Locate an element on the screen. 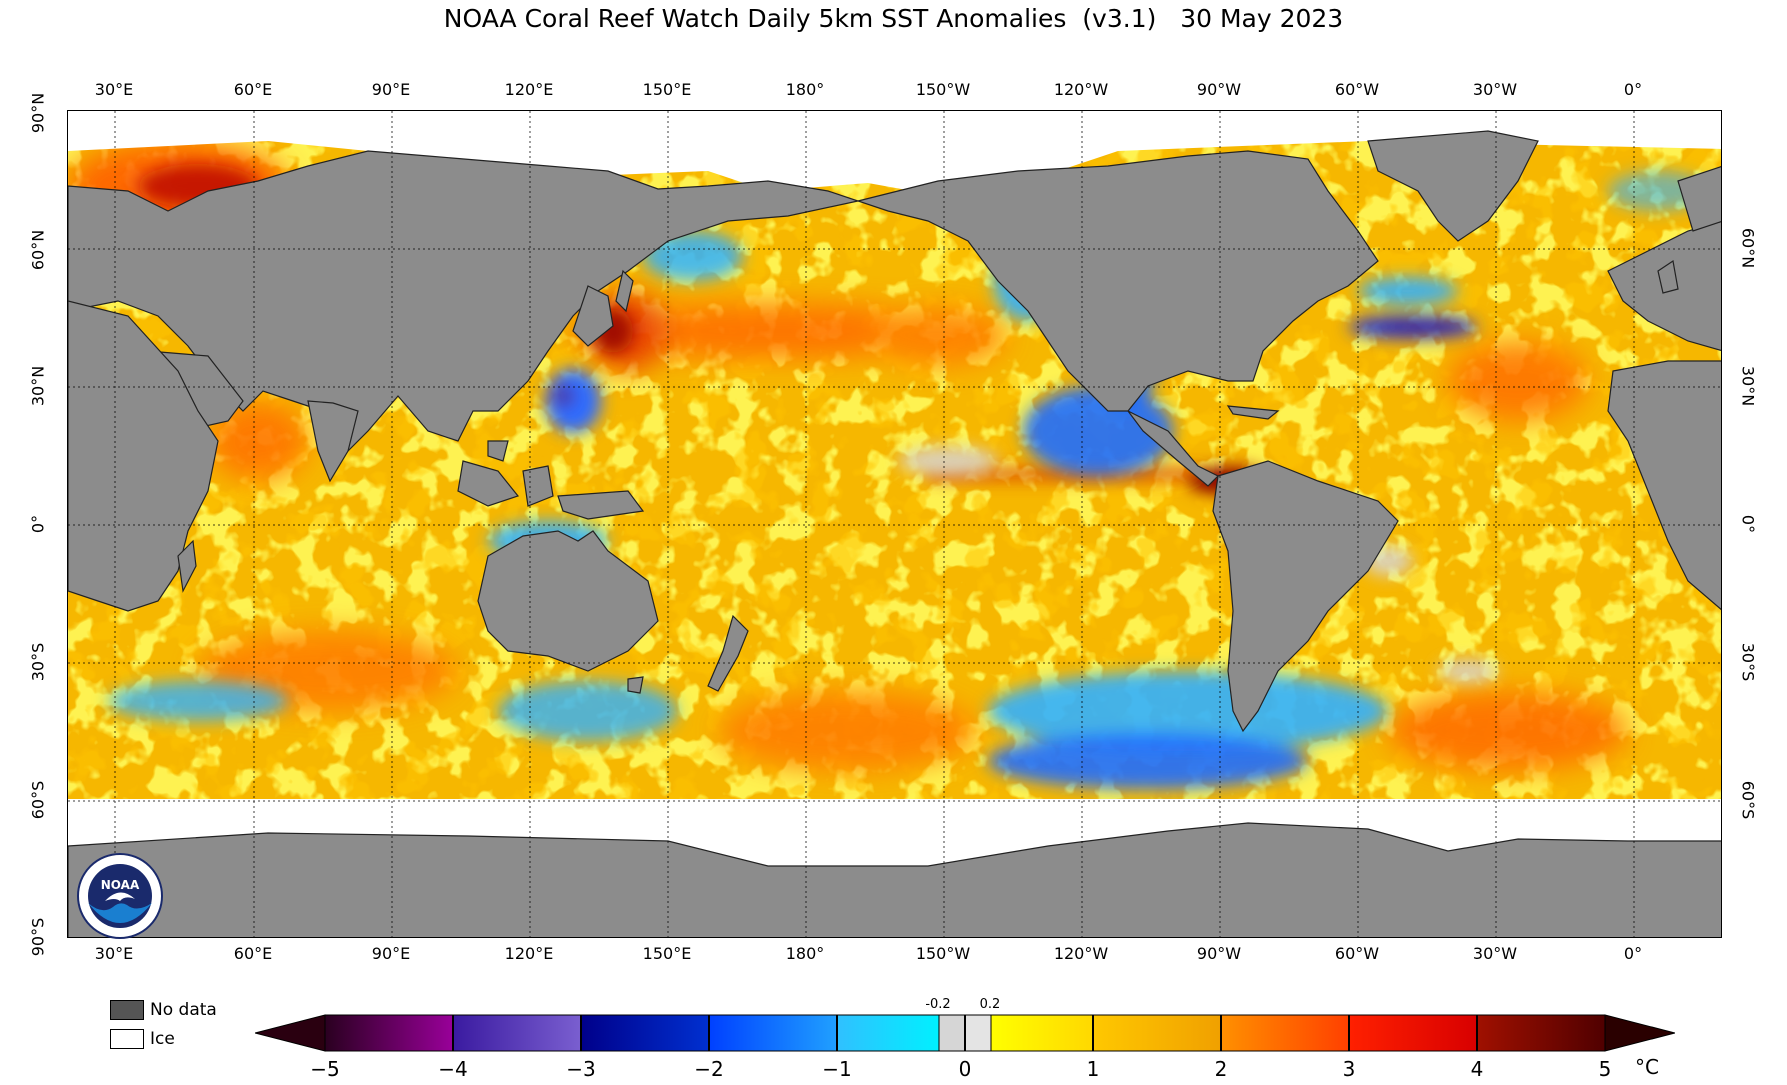 This screenshot has width=1787, height=1085. colorbar-tick-label: 2 is located at coordinates (1221, 1069).